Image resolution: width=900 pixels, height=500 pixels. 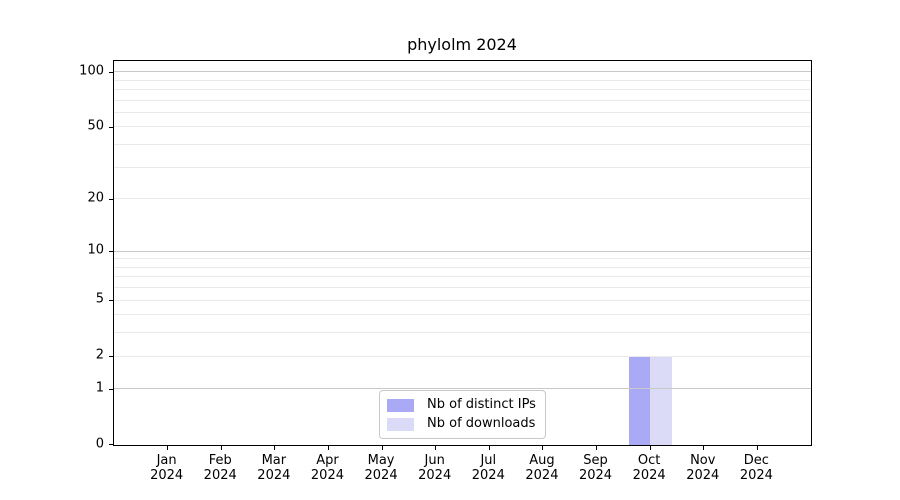 I want to click on legend-item-distinct-ips: Nb of distinct IPs, so click(x=461, y=405).